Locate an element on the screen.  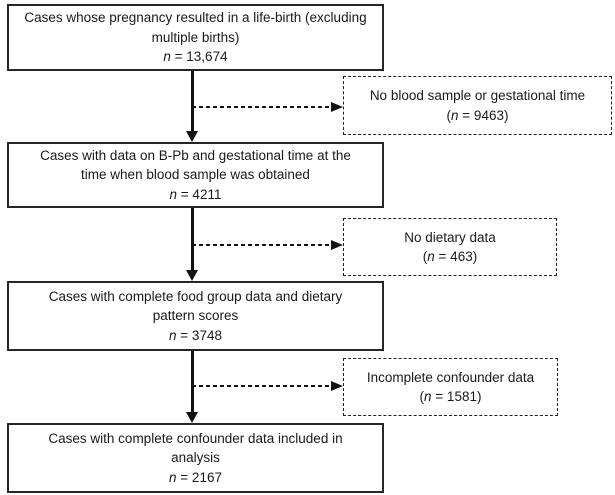
n-value: = 9463) is located at coordinates (483, 115).